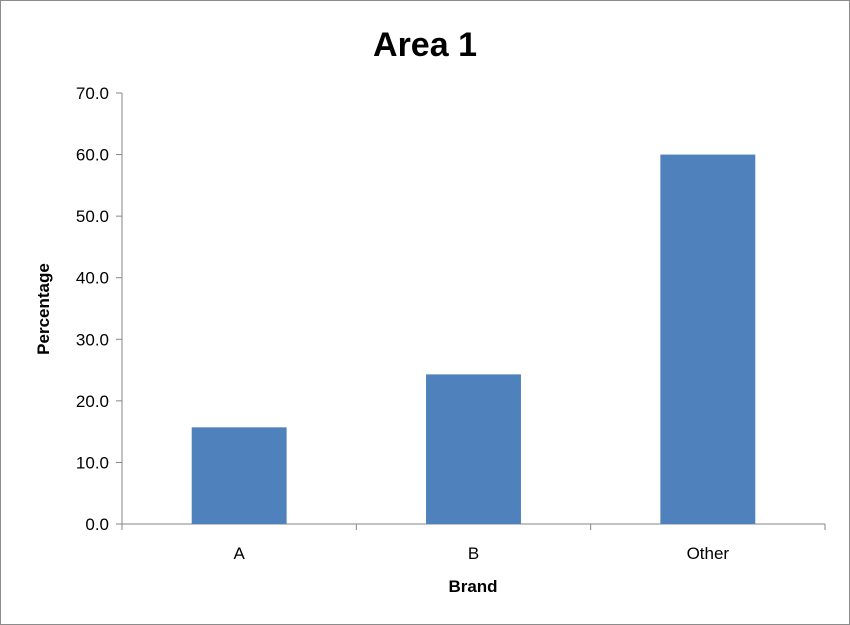 The image size is (850, 625). What do you see at coordinates (425, 45) in the screenshot?
I see `chart-title: Area 1` at bounding box center [425, 45].